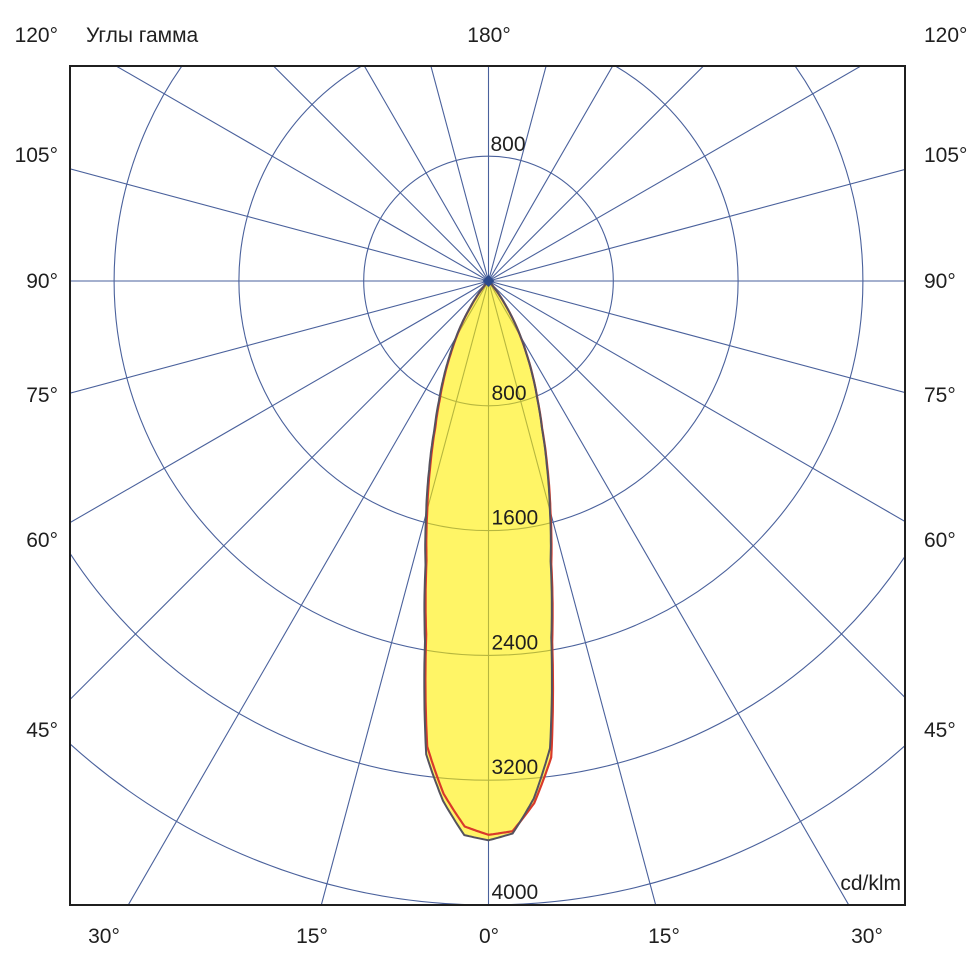  What do you see at coordinates (945, 155) in the screenshot?
I see `angle-label-right-105: 105°` at bounding box center [945, 155].